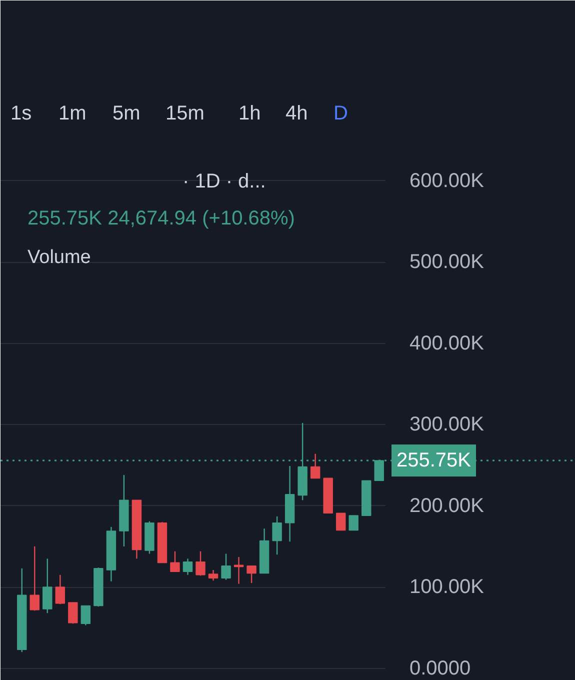  What do you see at coordinates (341, 113) in the screenshot?
I see `annotation: D` at bounding box center [341, 113].